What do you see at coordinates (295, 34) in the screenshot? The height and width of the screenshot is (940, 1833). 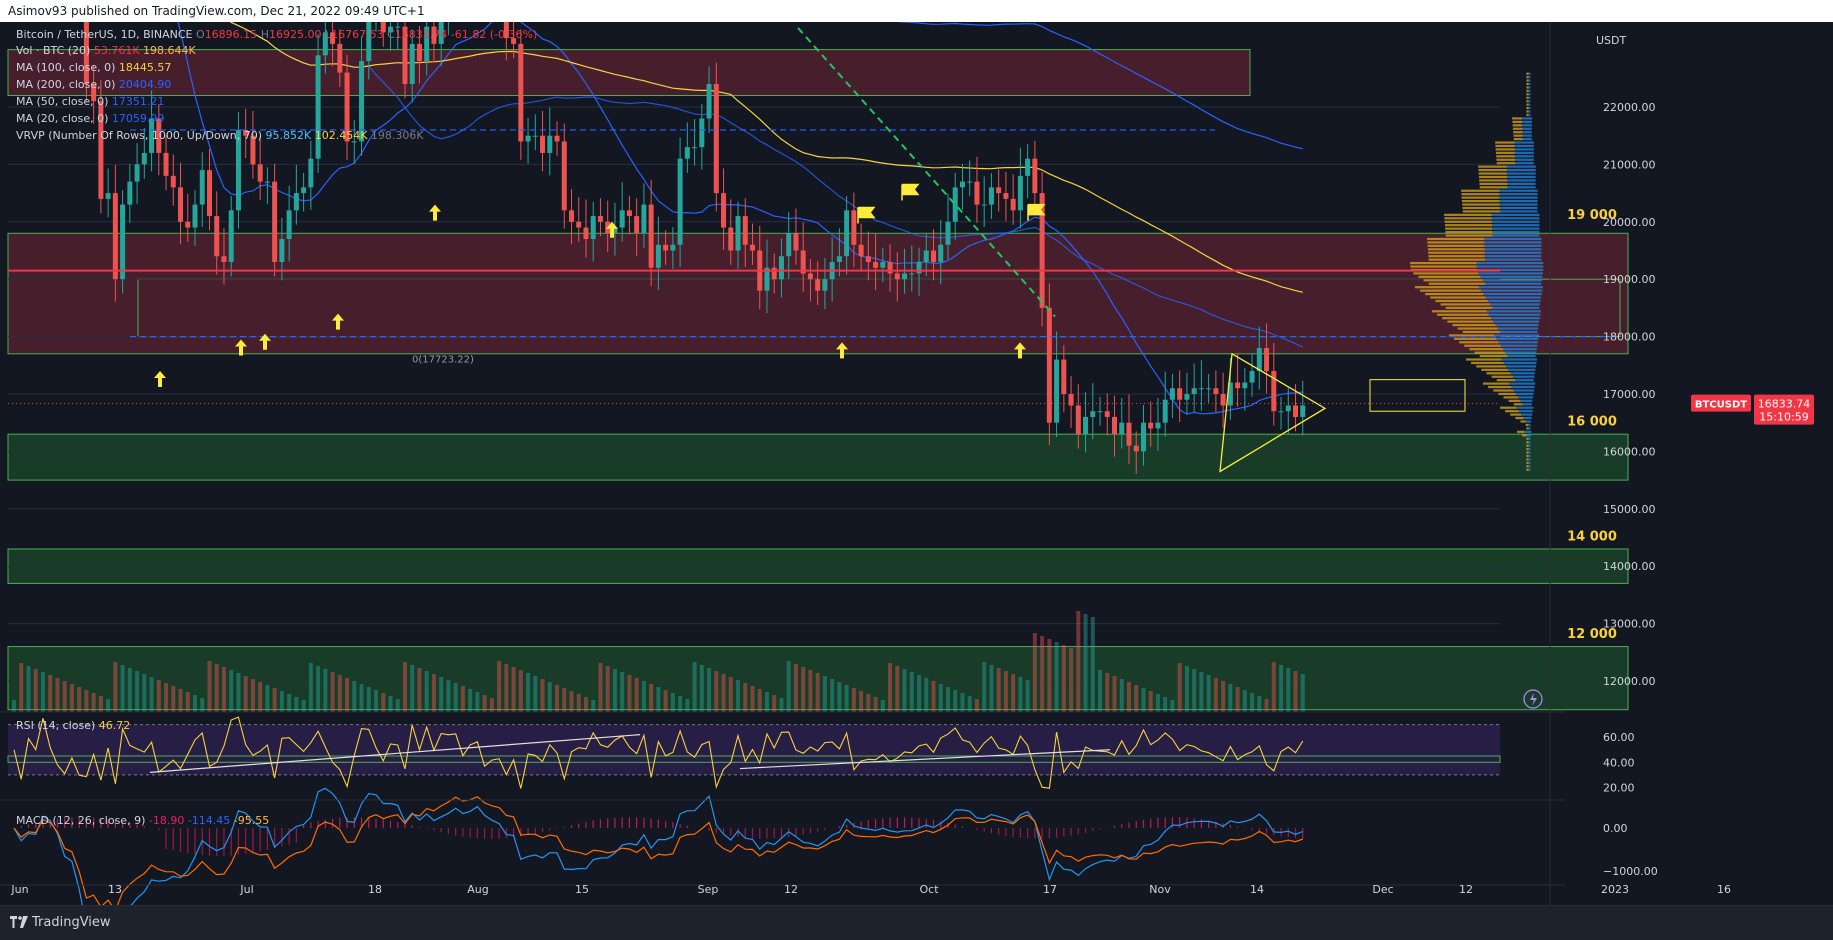 I see `legend-high: 16925.00` at bounding box center [295, 34].